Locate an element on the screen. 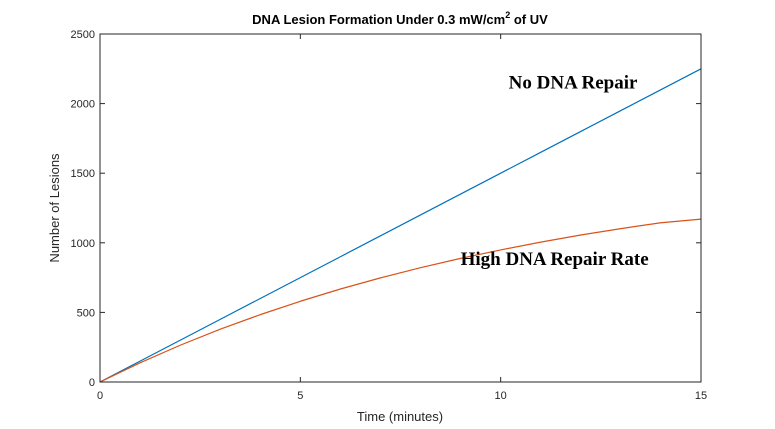  x-tick-label: 5 is located at coordinates (300, 396).